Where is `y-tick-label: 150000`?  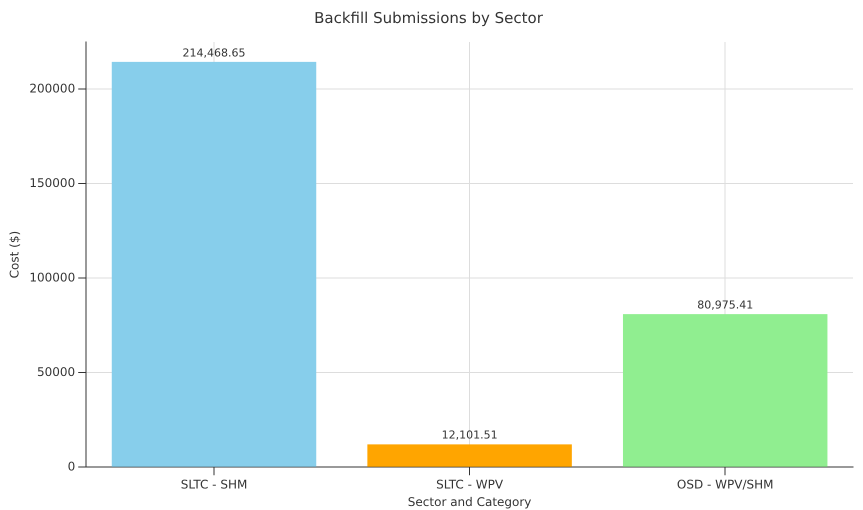 y-tick-label: 150000 is located at coordinates (52, 183).